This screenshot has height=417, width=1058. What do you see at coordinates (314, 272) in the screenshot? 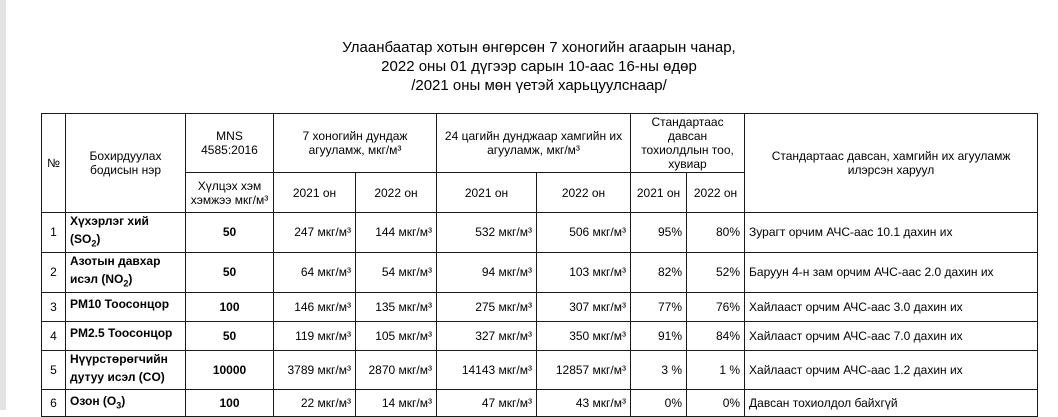
I see `weekly-avg-2021: 64 мкг/м³` at bounding box center [314, 272].